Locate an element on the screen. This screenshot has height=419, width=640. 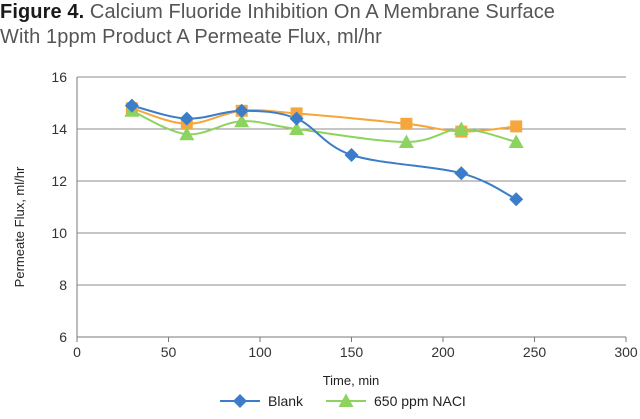
y-tick-label-16: 16 is located at coordinates (59, 77).